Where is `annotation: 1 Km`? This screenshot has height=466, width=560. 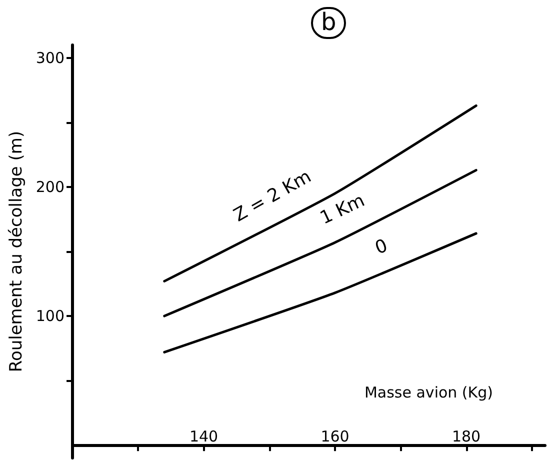
annotation: 1 Km is located at coordinates (342, 209).